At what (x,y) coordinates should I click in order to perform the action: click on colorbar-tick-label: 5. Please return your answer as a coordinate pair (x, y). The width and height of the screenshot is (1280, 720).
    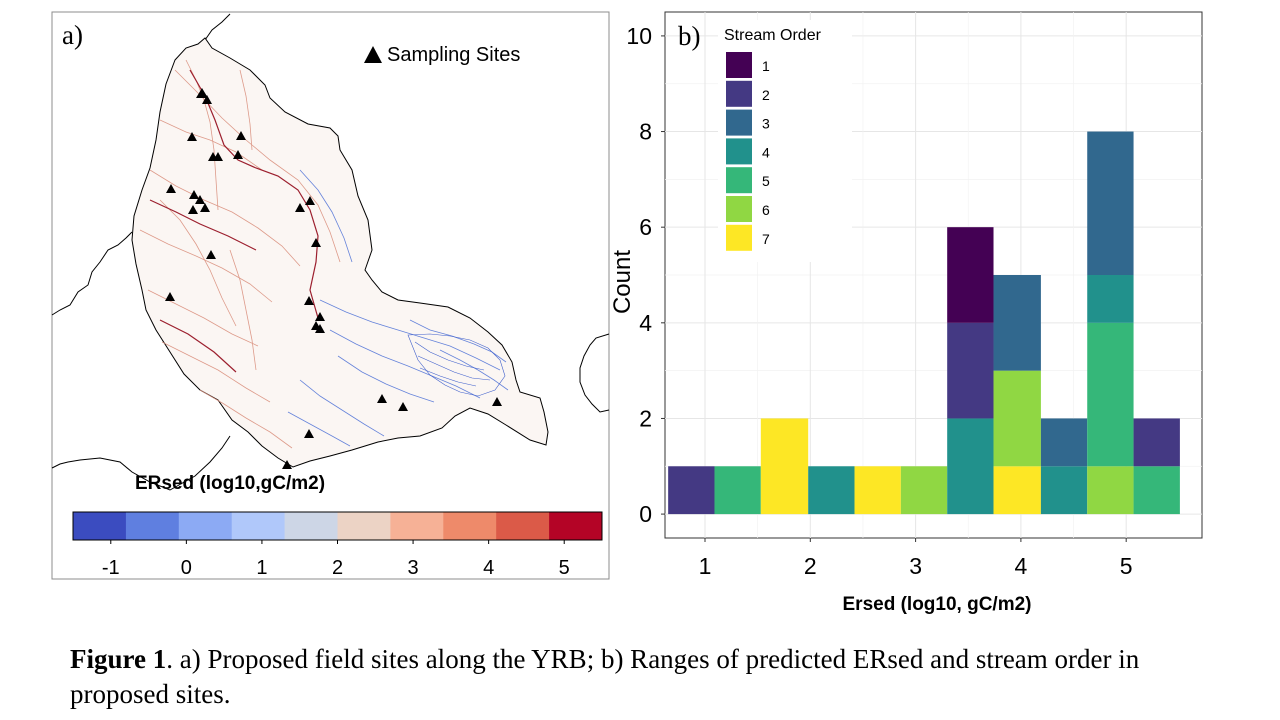
    Looking at the image, I should click on (564, 568).